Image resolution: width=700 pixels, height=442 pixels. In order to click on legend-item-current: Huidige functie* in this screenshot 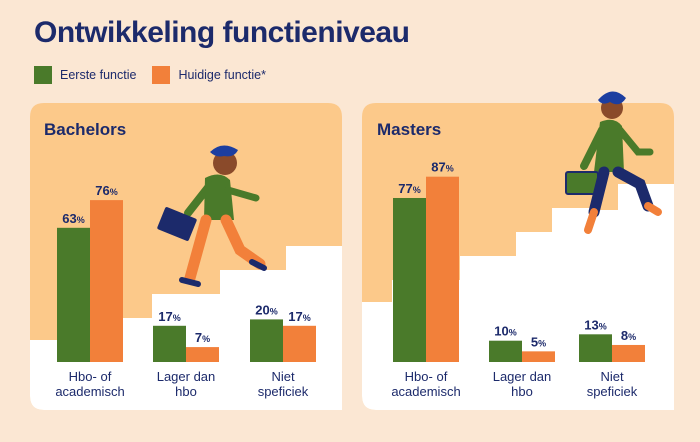, I will do `click(209, 75)`.